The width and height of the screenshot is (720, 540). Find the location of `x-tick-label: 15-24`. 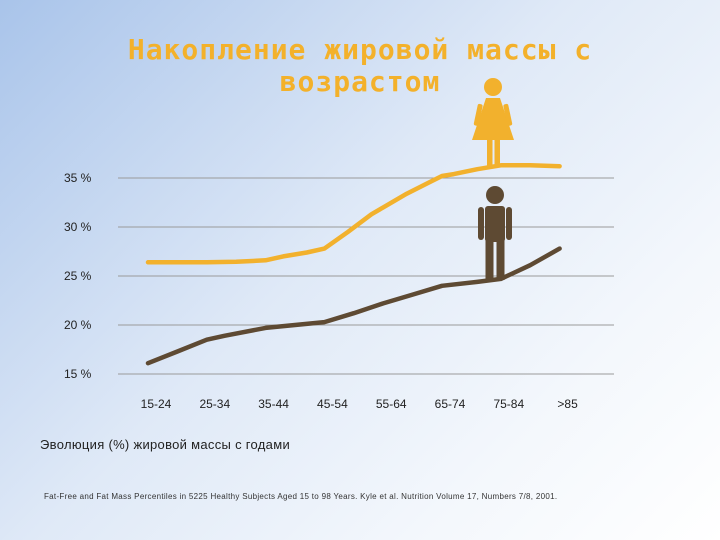

x-tick-label: 15-24 is located at coordinates (156, 404).